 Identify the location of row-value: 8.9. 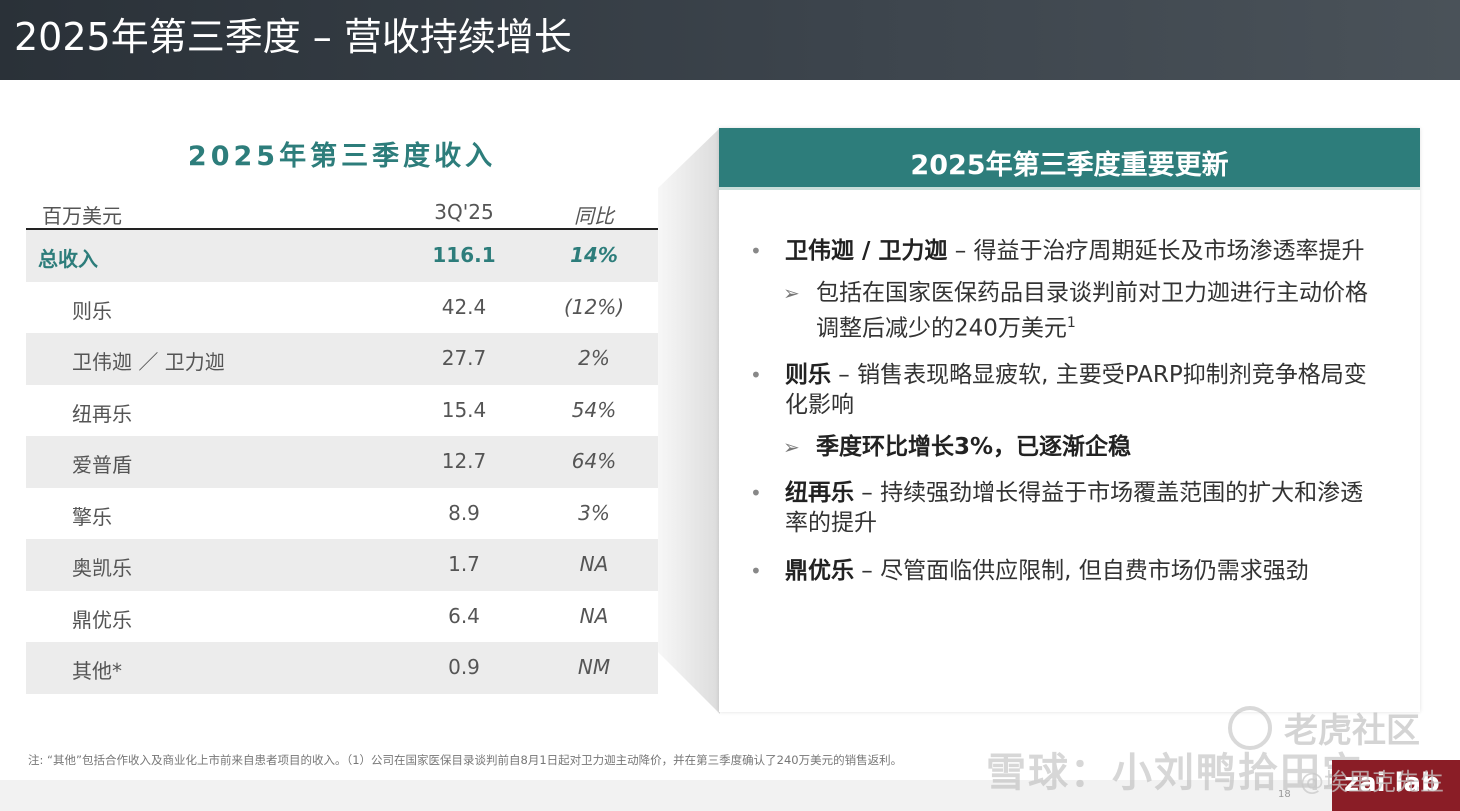
(464, 512).